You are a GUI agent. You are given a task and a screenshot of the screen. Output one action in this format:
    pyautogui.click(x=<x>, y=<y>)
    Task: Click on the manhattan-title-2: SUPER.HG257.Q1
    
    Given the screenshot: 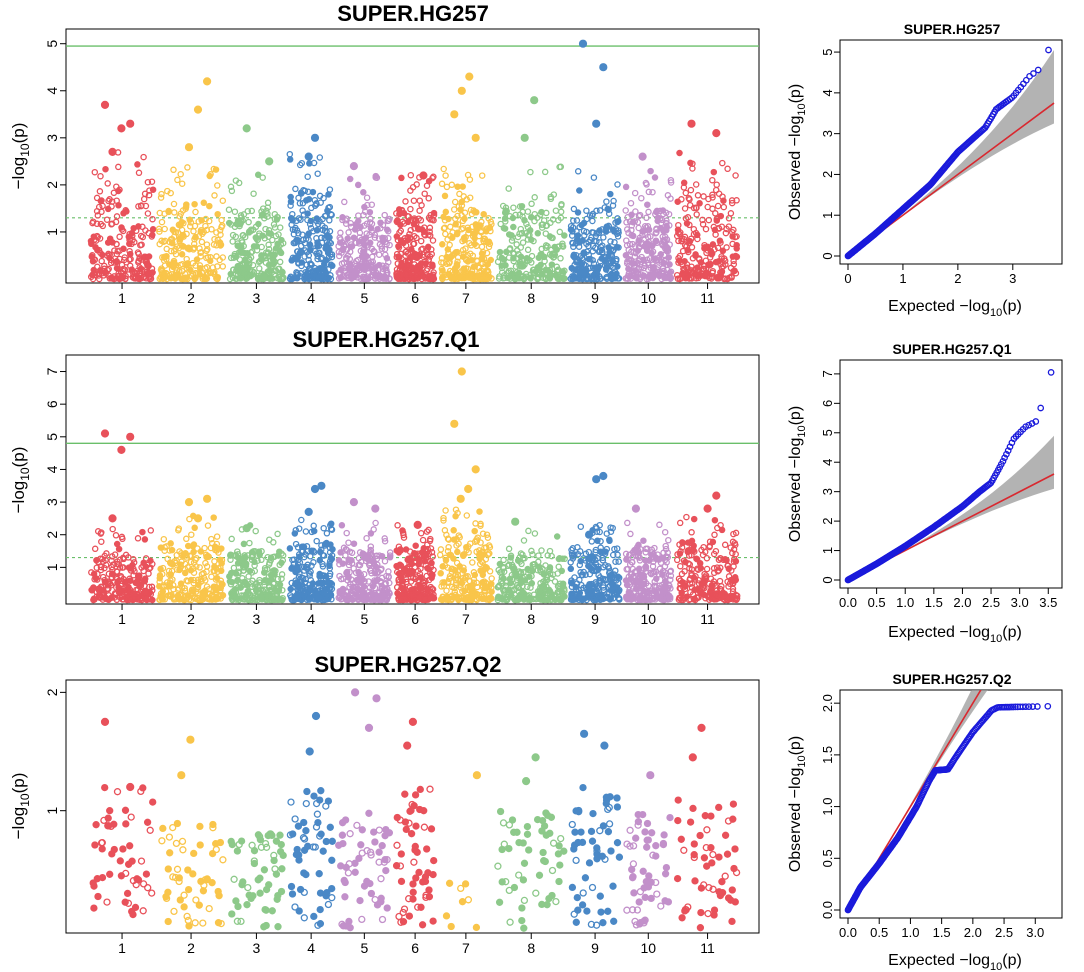 What is the action you would take?
    pyautogui.click(x=385, y=339)
    